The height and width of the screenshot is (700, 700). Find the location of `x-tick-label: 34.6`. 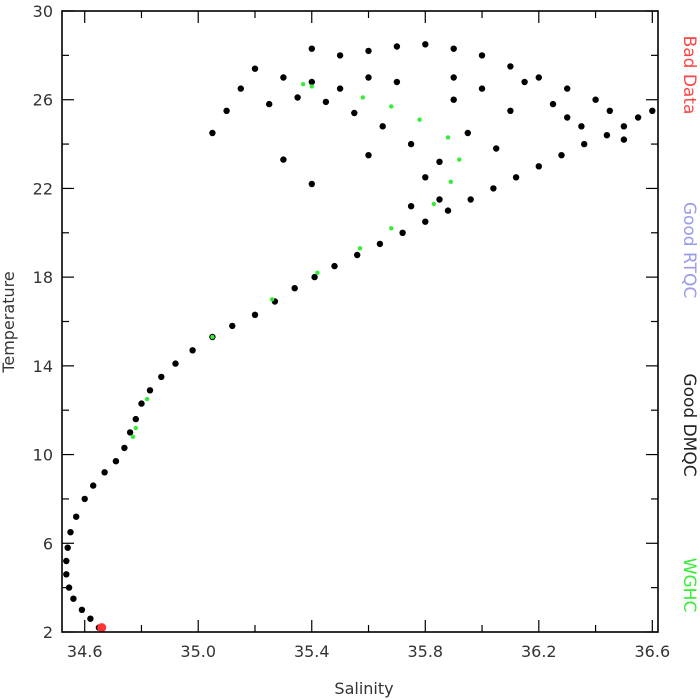

x-tick-label: 34.6 is located at coordinates (85, 651).